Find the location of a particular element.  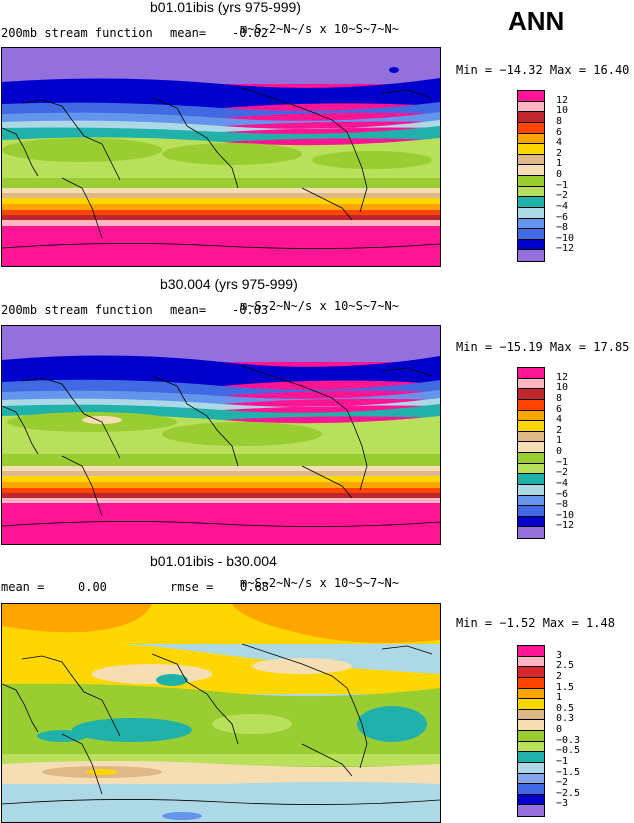

panel-3-min-max: Min = −1.52 Max = 1.48 is located at coordinates (535, 623).